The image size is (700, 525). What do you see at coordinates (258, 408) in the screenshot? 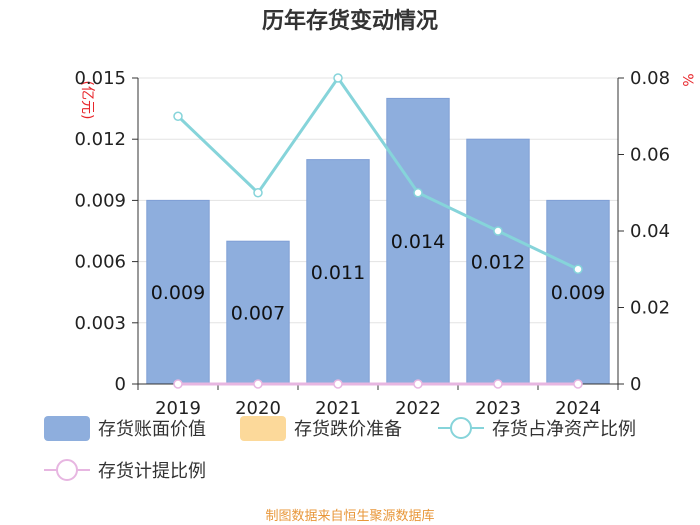
I see `x-tick-label: 2020` at bounding box center [258, 408].